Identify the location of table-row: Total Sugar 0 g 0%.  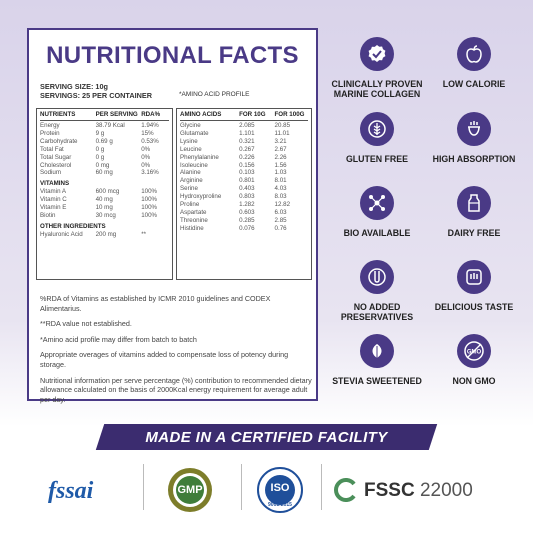
(104, 158).